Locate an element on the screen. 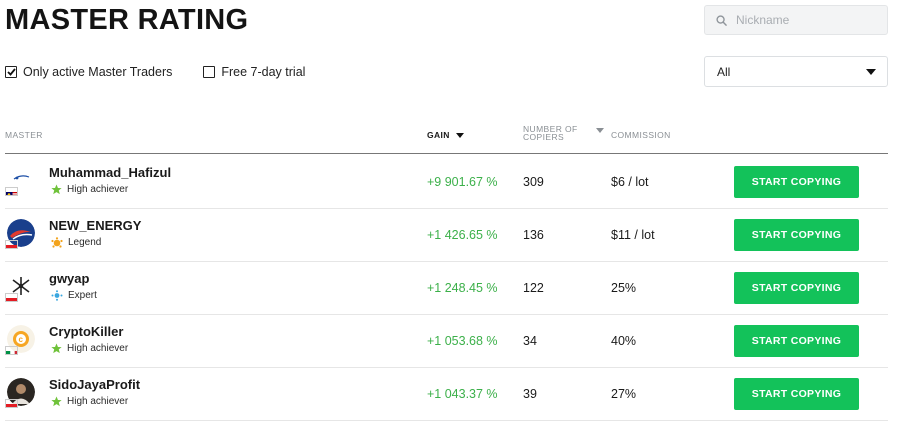 This screenshot has width=900, height=425. commission-value: $6 / lot is located at coordinates (630, 182).